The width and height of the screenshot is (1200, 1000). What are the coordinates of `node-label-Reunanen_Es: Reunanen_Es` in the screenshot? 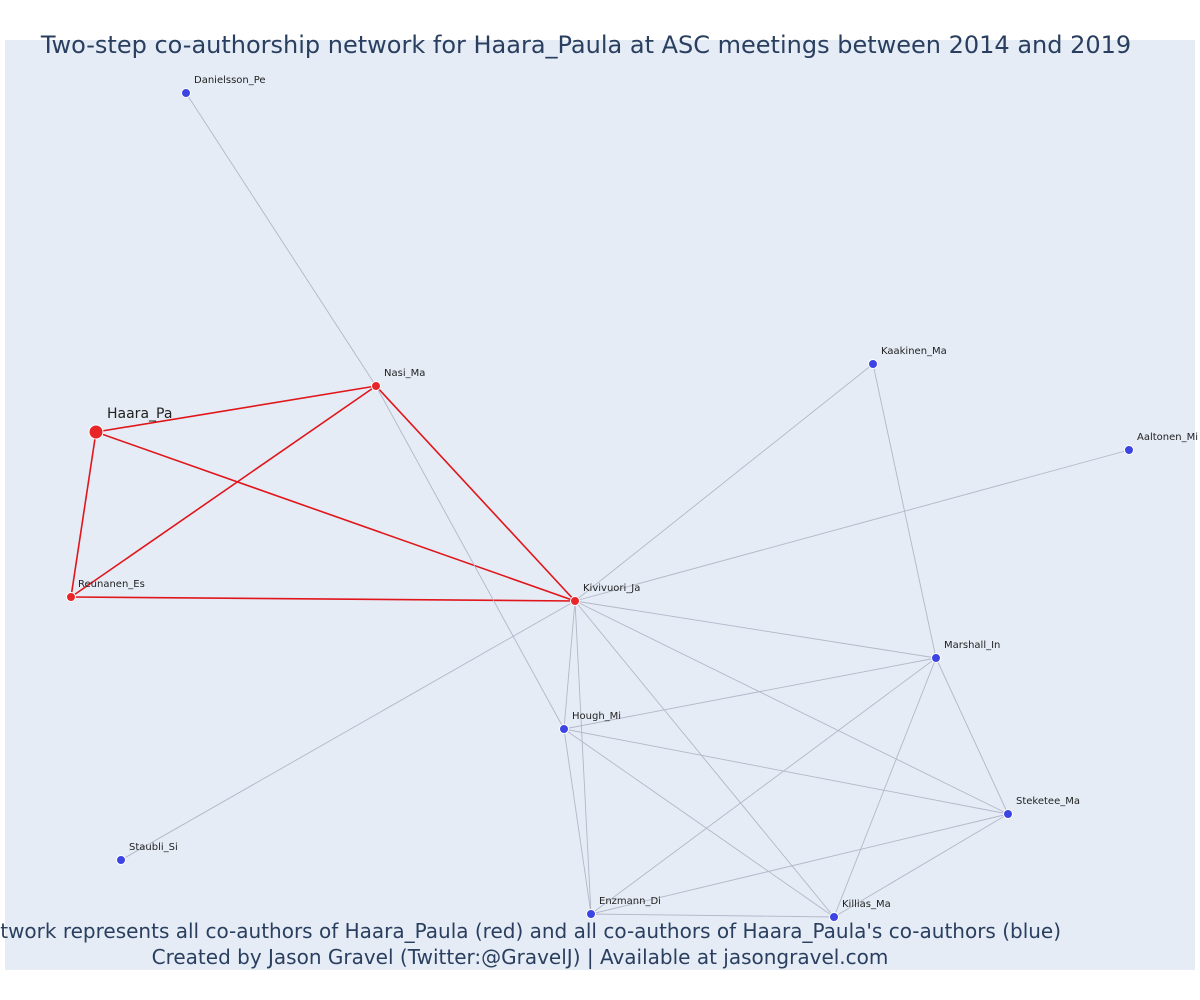 It's located at (111, 584).